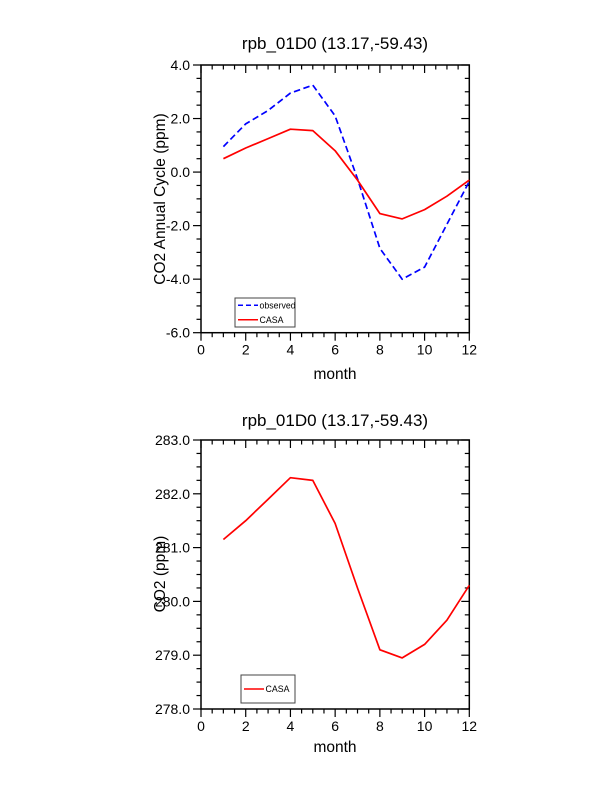 The height and width of the screenshot is (792, 612). I want to click on y-tick-label: 282.0, so click(172, 494).